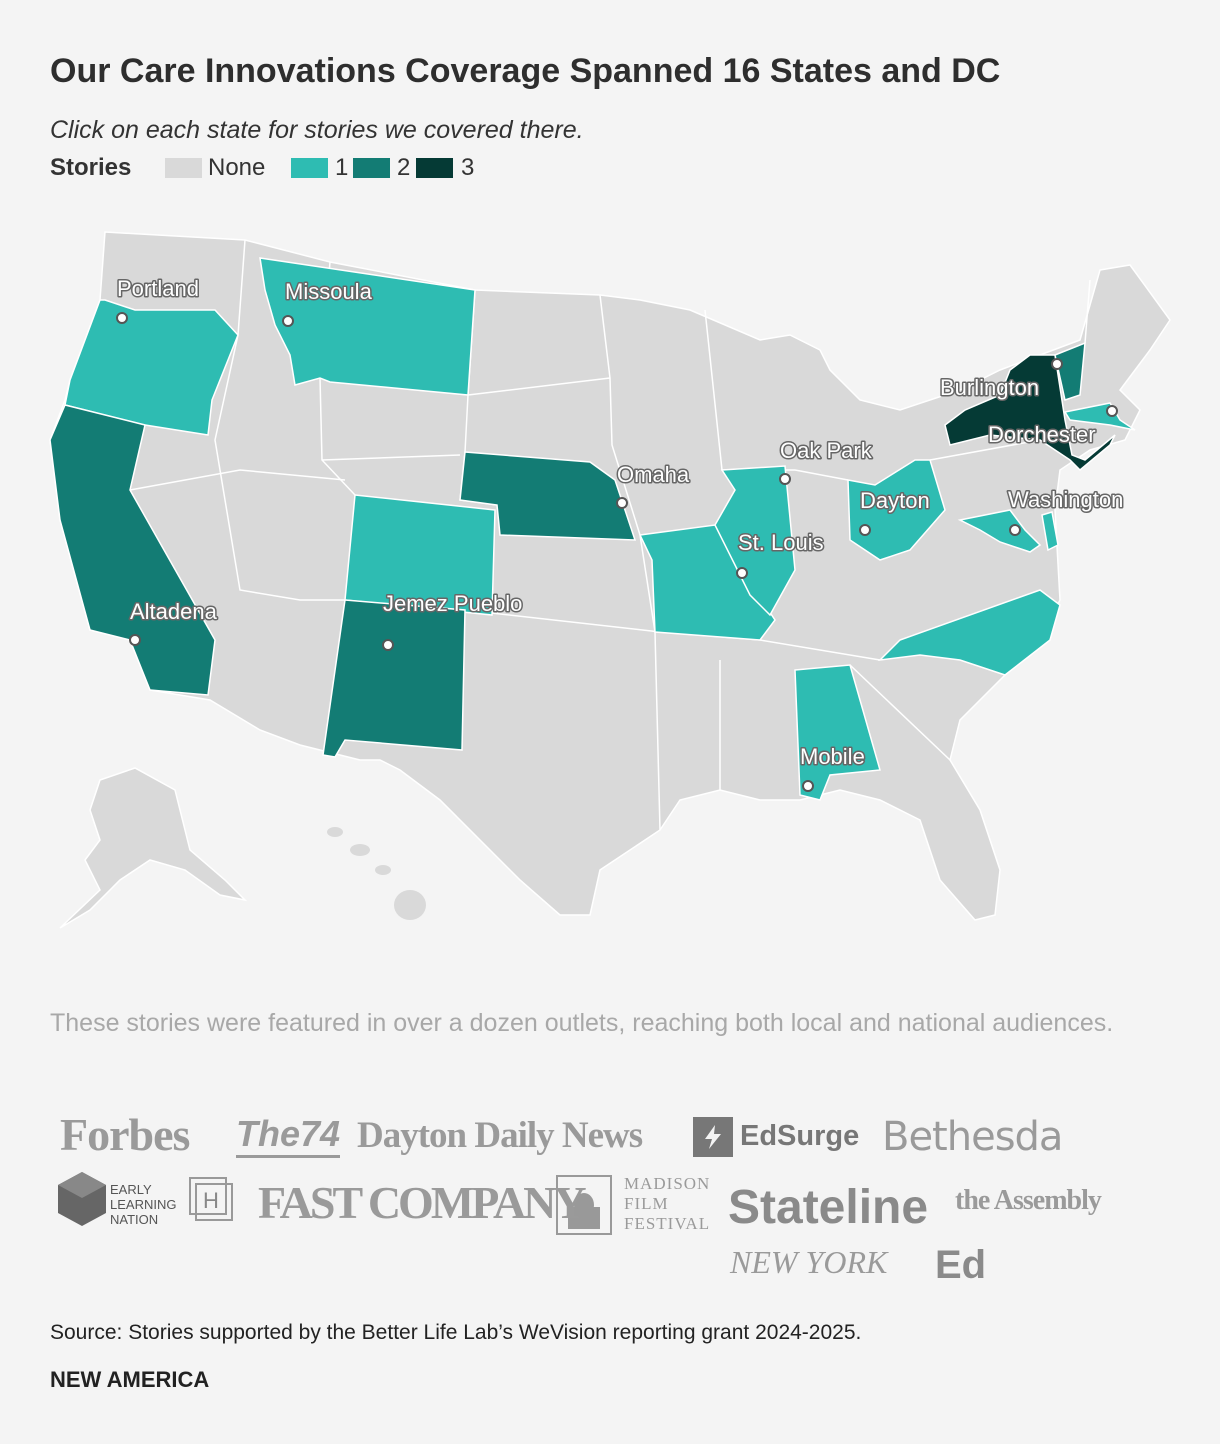 The image size is (1220, 1444). Describe the element at coordinates (972, 1137) in the screenshot. I see `outlet-logo: Bethesda` at that location.